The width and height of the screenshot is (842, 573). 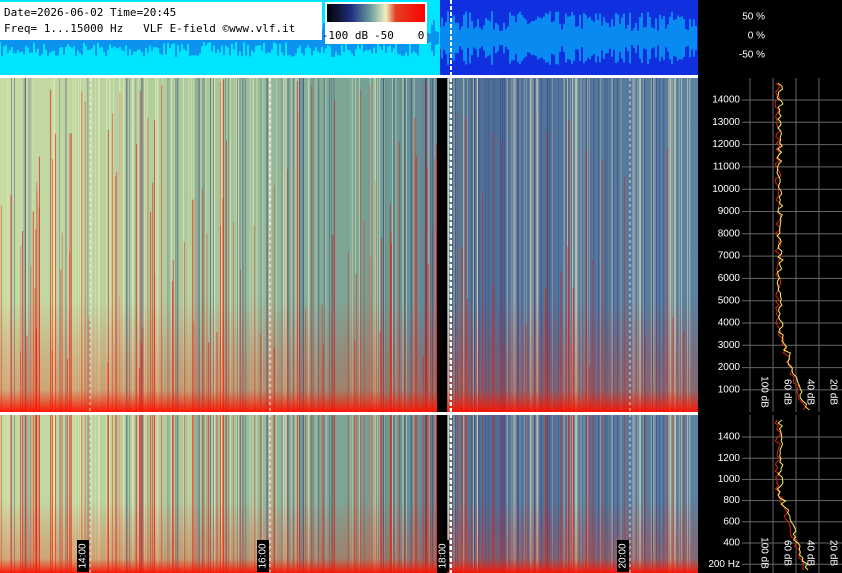 What do you see at coordinates (345, 35) in the screenshot?
I see `colorbar-label: -100 dB` at bounding box center [345, 35].